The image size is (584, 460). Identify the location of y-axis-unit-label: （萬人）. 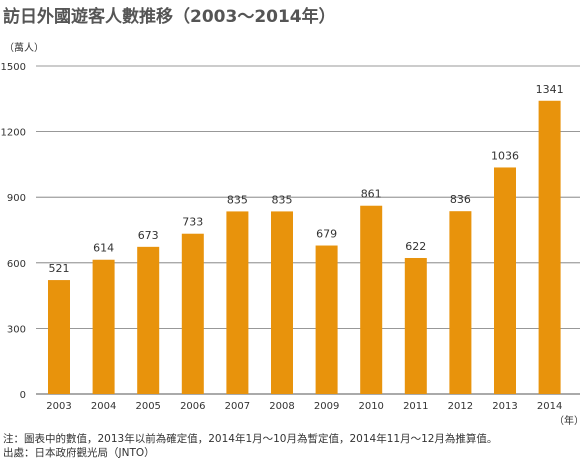
(24, 47).